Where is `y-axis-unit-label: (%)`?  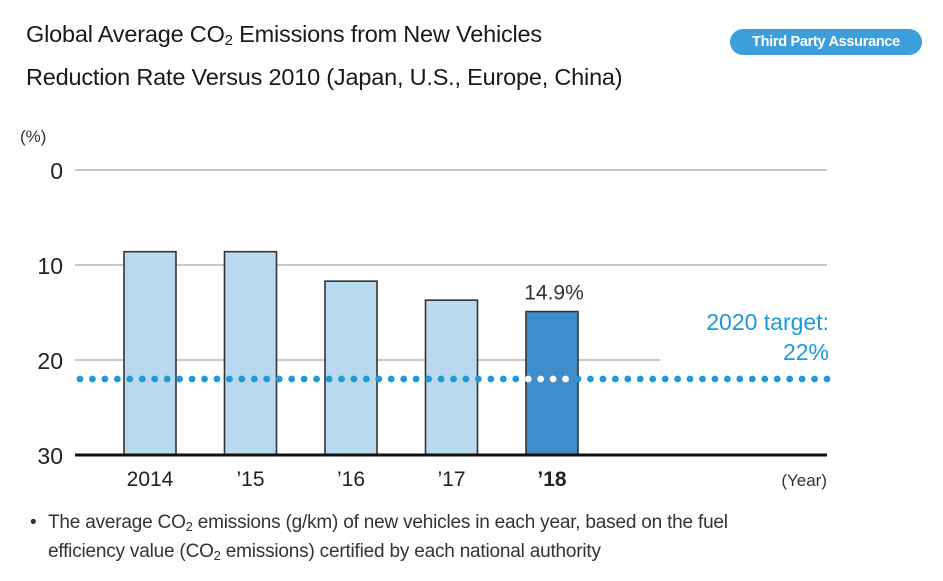
y-axis-unit-label: (%) is located at coordinates (33, 136).